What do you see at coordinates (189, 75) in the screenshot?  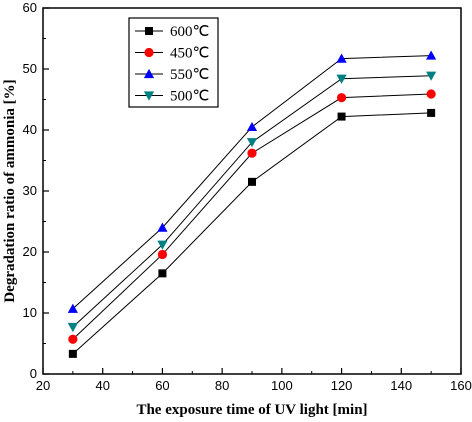 I see `legend-label: 550℃` at bounding box center [189, 75].